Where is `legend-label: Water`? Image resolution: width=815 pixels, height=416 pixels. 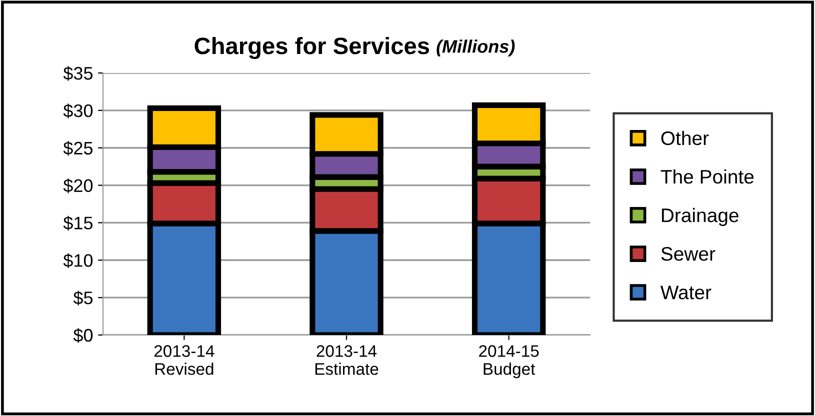
legend-label: Water is located at coordinates (686, 293).